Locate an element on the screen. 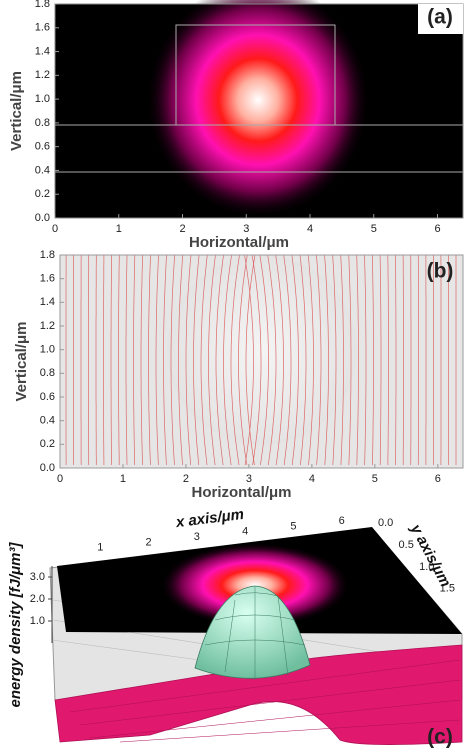  z-axis-title: energy density [fJ/μm³] is located at coordinates (15, 625).